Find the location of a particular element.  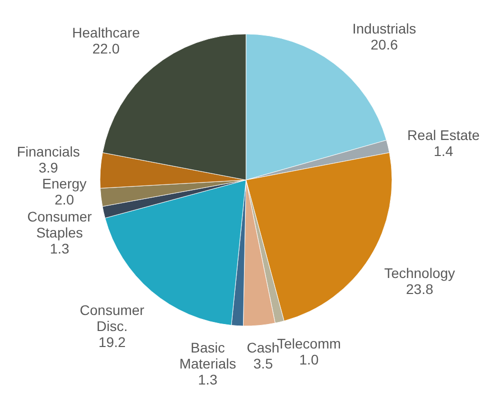

data-label: 1.0 is located at coordinates (309, 360).